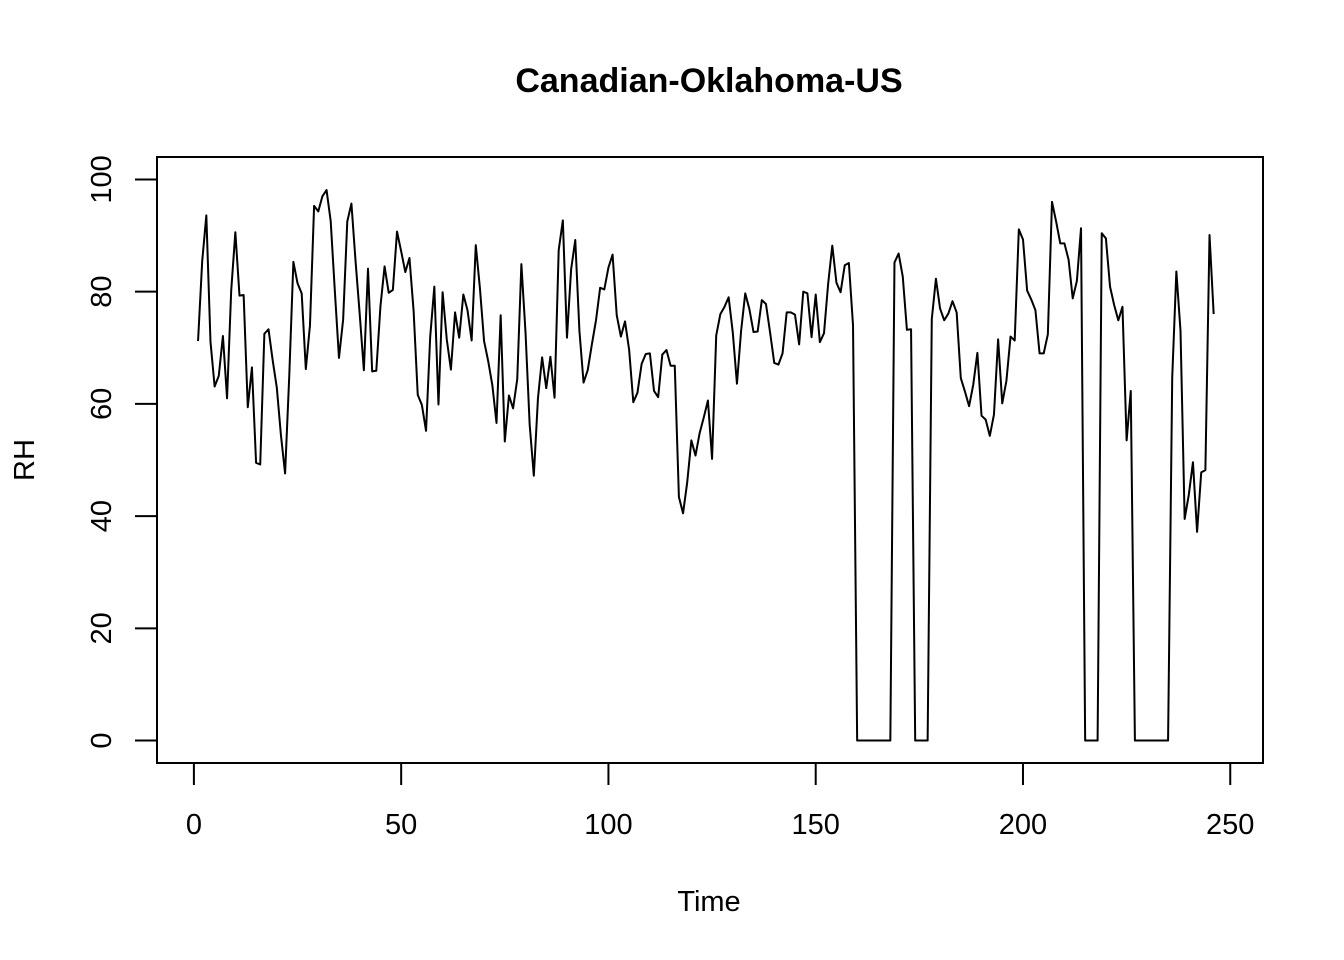  What do you see at coordinates (194, 825) in the screenshot?
I see `x-tick-label: 0` at bounding box center [194, 825].